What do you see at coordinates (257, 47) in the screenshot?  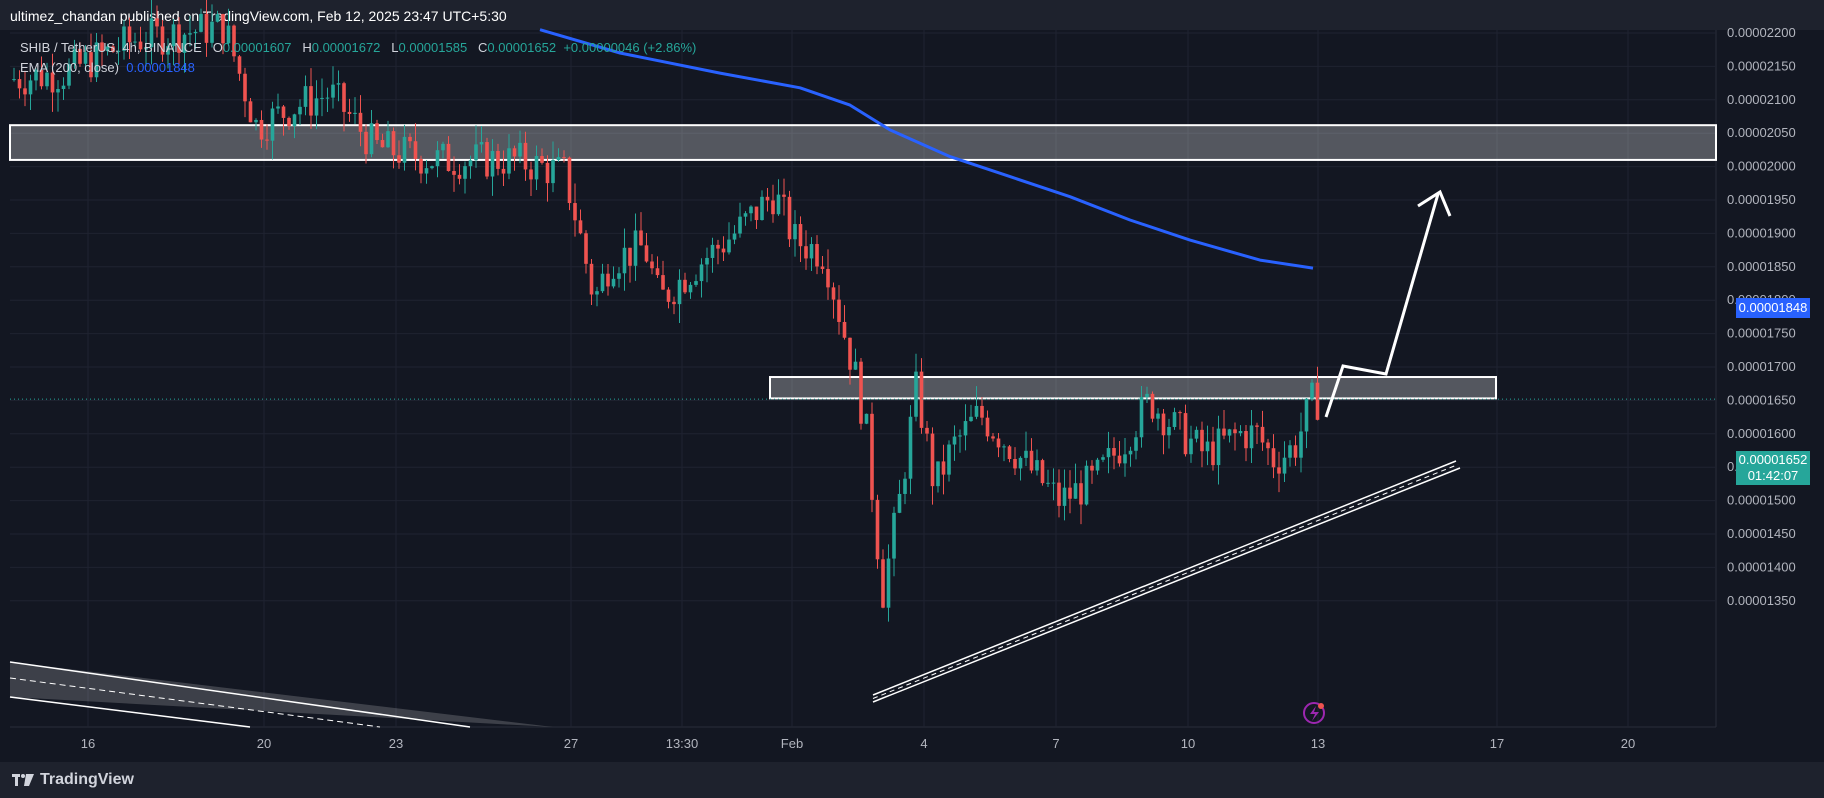 I see `open-value: 0.00001607` at bounding box center [257, 47].